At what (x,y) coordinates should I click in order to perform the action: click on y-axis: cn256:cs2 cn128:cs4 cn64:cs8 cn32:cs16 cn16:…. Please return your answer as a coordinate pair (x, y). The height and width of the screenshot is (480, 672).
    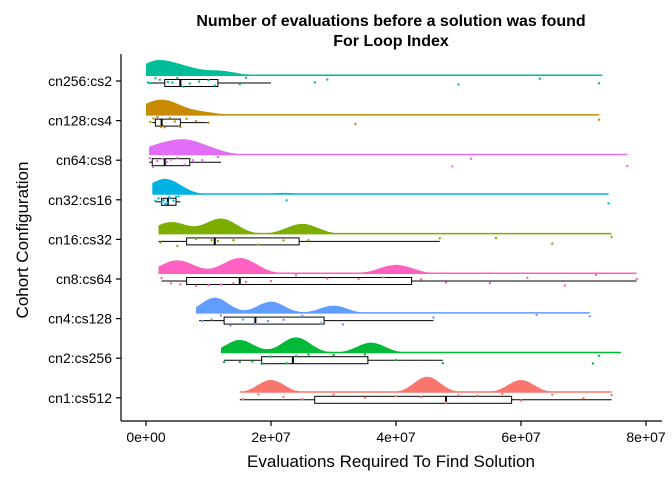
    Looking at the image, I should click on (84, 239).